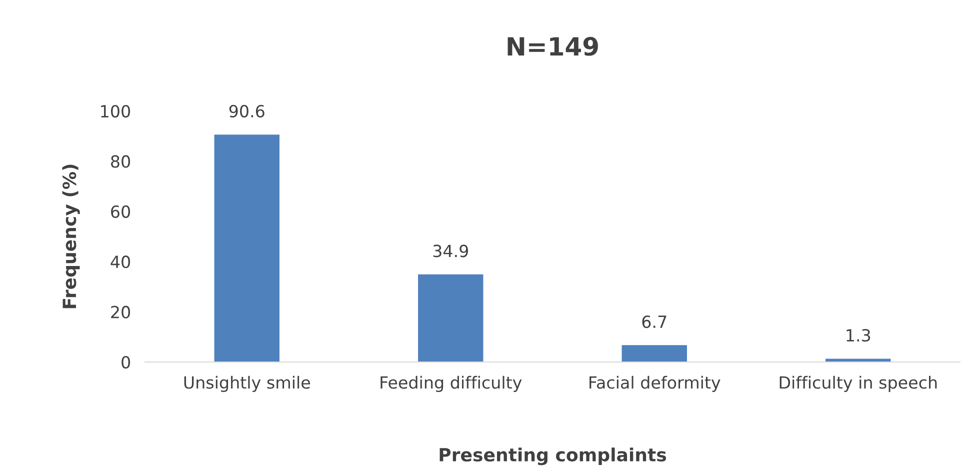  I want to click on x-tick-label: Difficulty in speech, so click(858, 384).